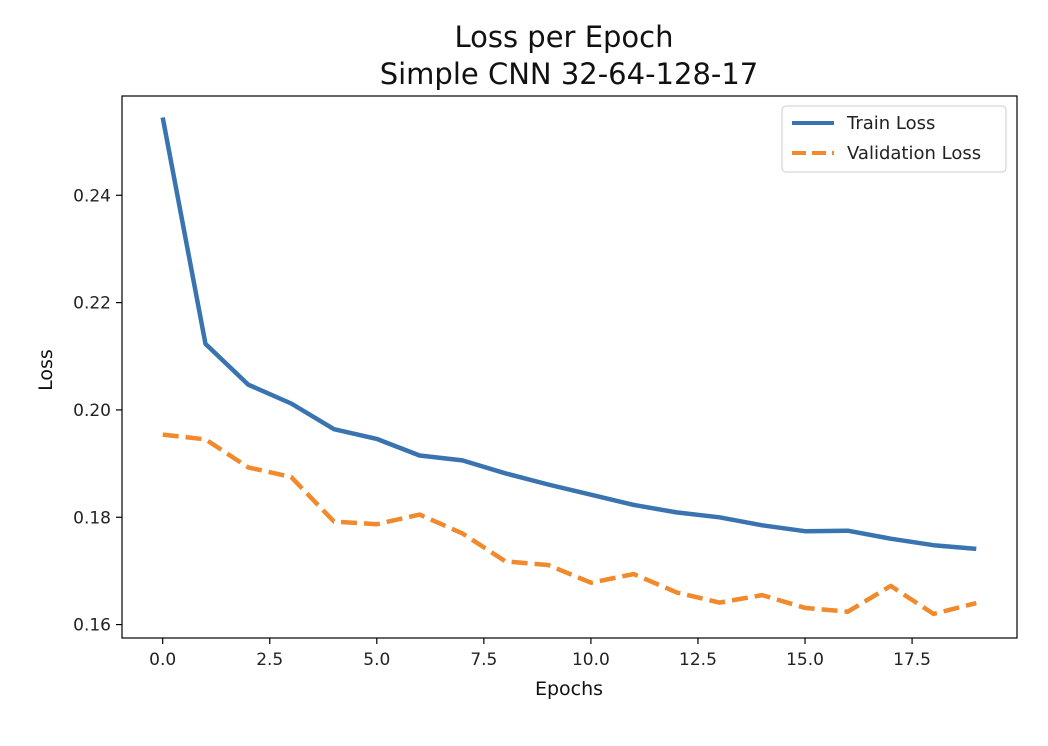  What do you see at coordinates (569, 74) in the screenshot?
I see `chart-subtitle: Simple CNN 32-64-128-17` at bounding box center [569, 74].